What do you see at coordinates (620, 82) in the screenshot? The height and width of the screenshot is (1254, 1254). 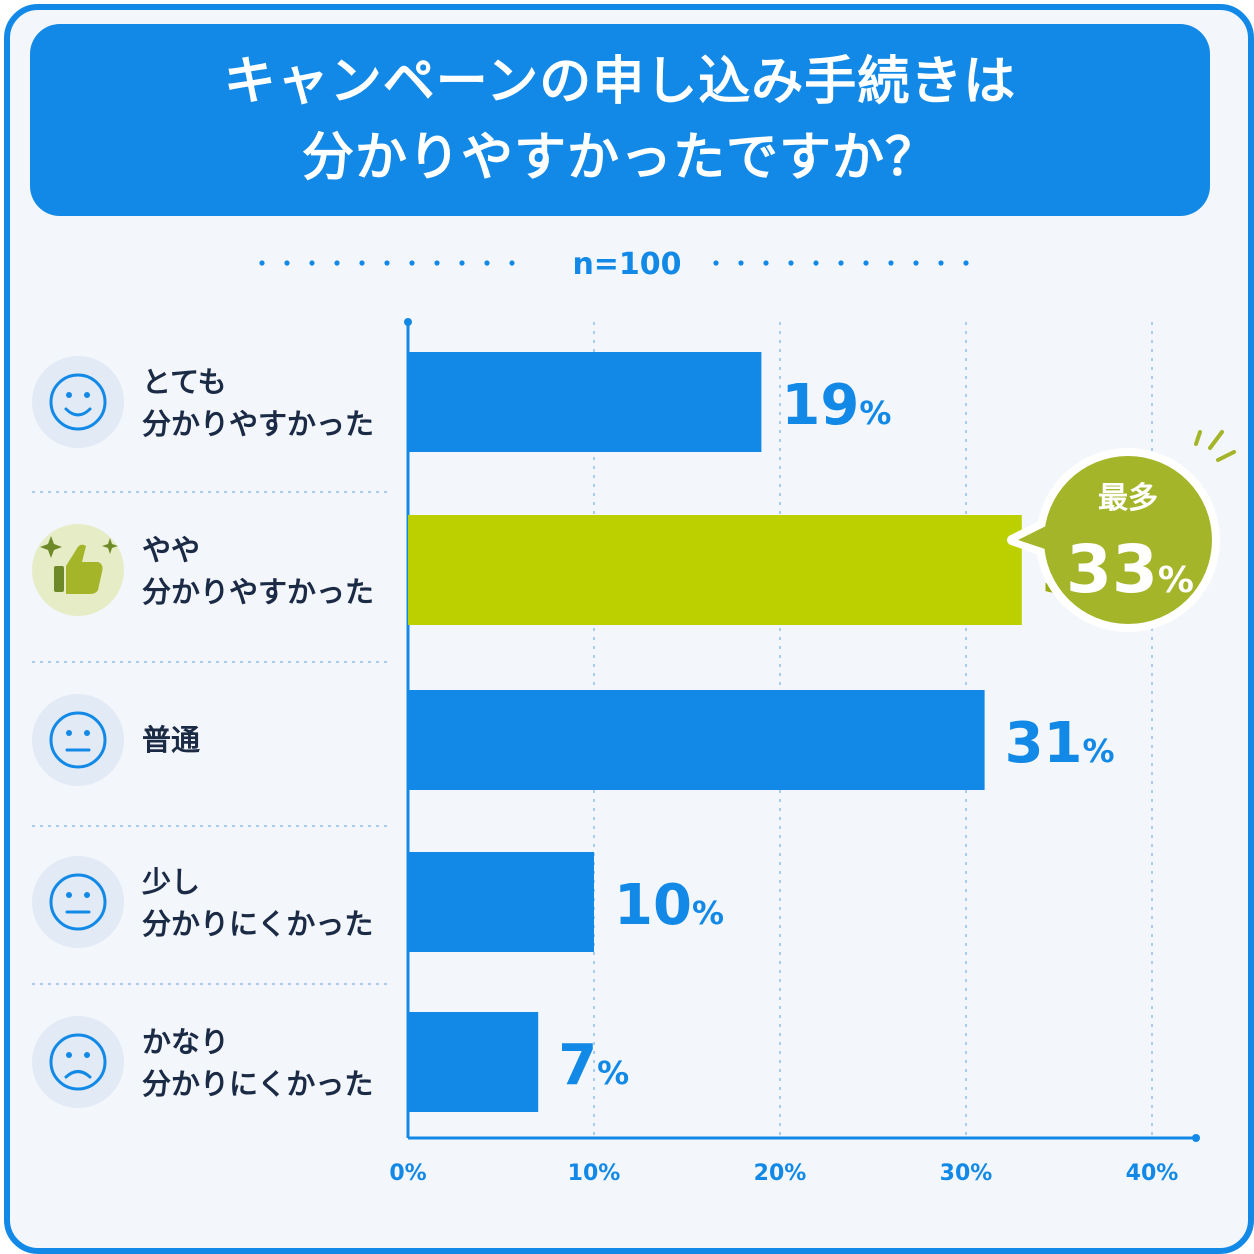 I see `title-line-1: キャンペーンの申し込み手続きは` at bounding box center [620, 82].